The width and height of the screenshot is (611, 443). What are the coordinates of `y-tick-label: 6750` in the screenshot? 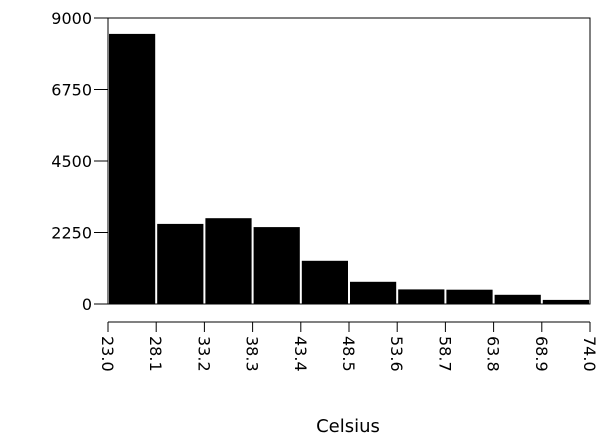 It's located at (71, 90).